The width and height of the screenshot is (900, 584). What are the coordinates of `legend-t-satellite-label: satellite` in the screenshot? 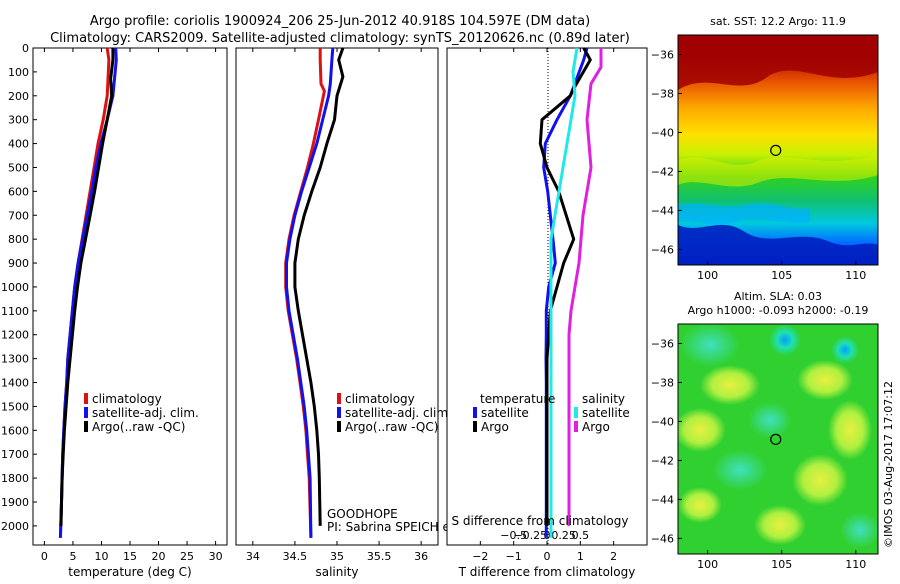 It's located at (505, 413).